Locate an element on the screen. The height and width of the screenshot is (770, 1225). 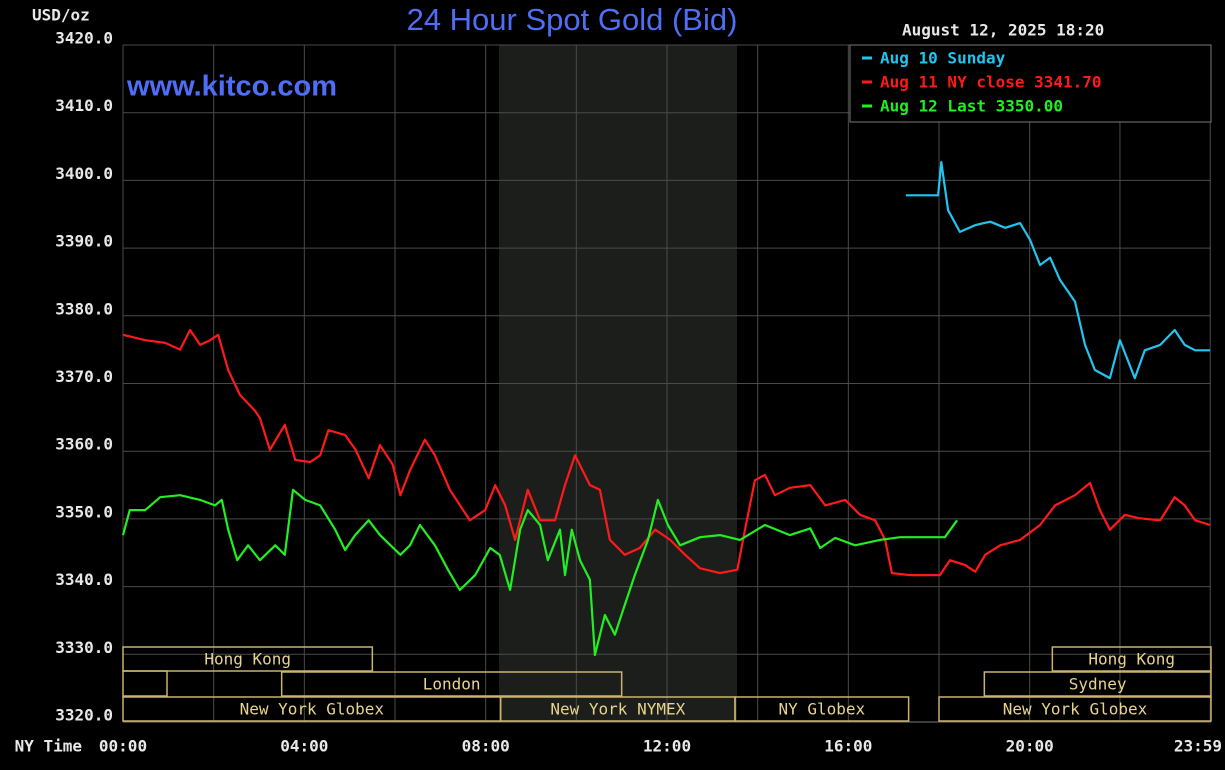
y-tick-label: 3400.0 is located at coordinates (84, 173).